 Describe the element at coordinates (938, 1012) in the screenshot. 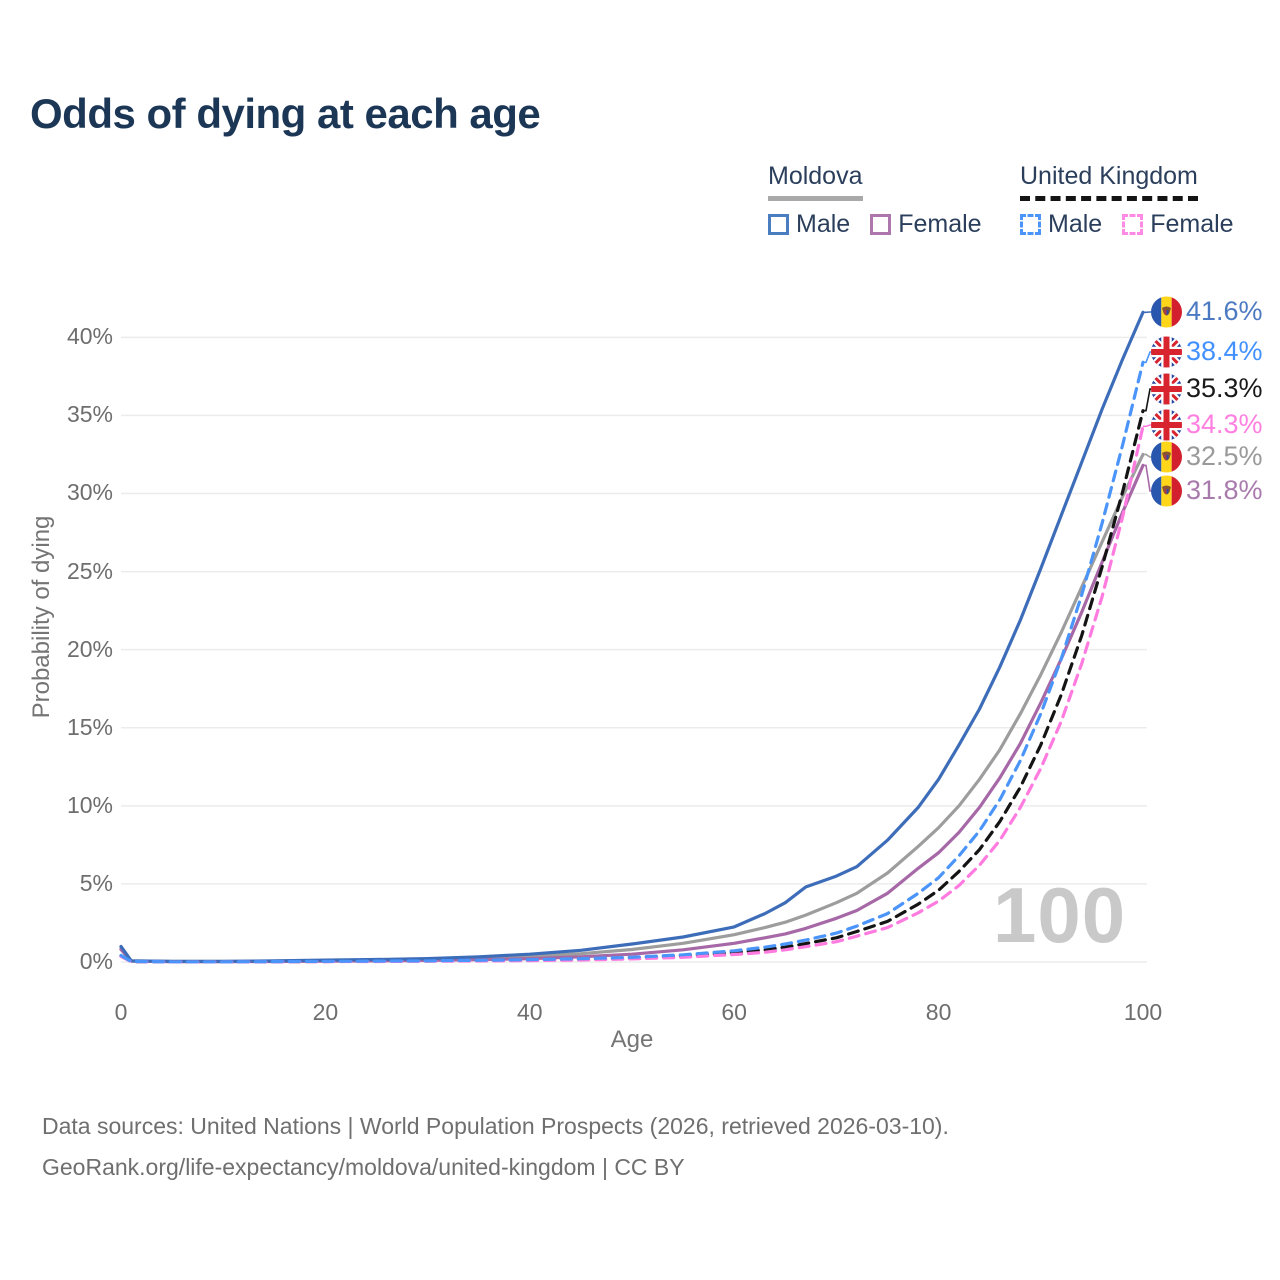

I see `x-tick-label: 80` at that location.